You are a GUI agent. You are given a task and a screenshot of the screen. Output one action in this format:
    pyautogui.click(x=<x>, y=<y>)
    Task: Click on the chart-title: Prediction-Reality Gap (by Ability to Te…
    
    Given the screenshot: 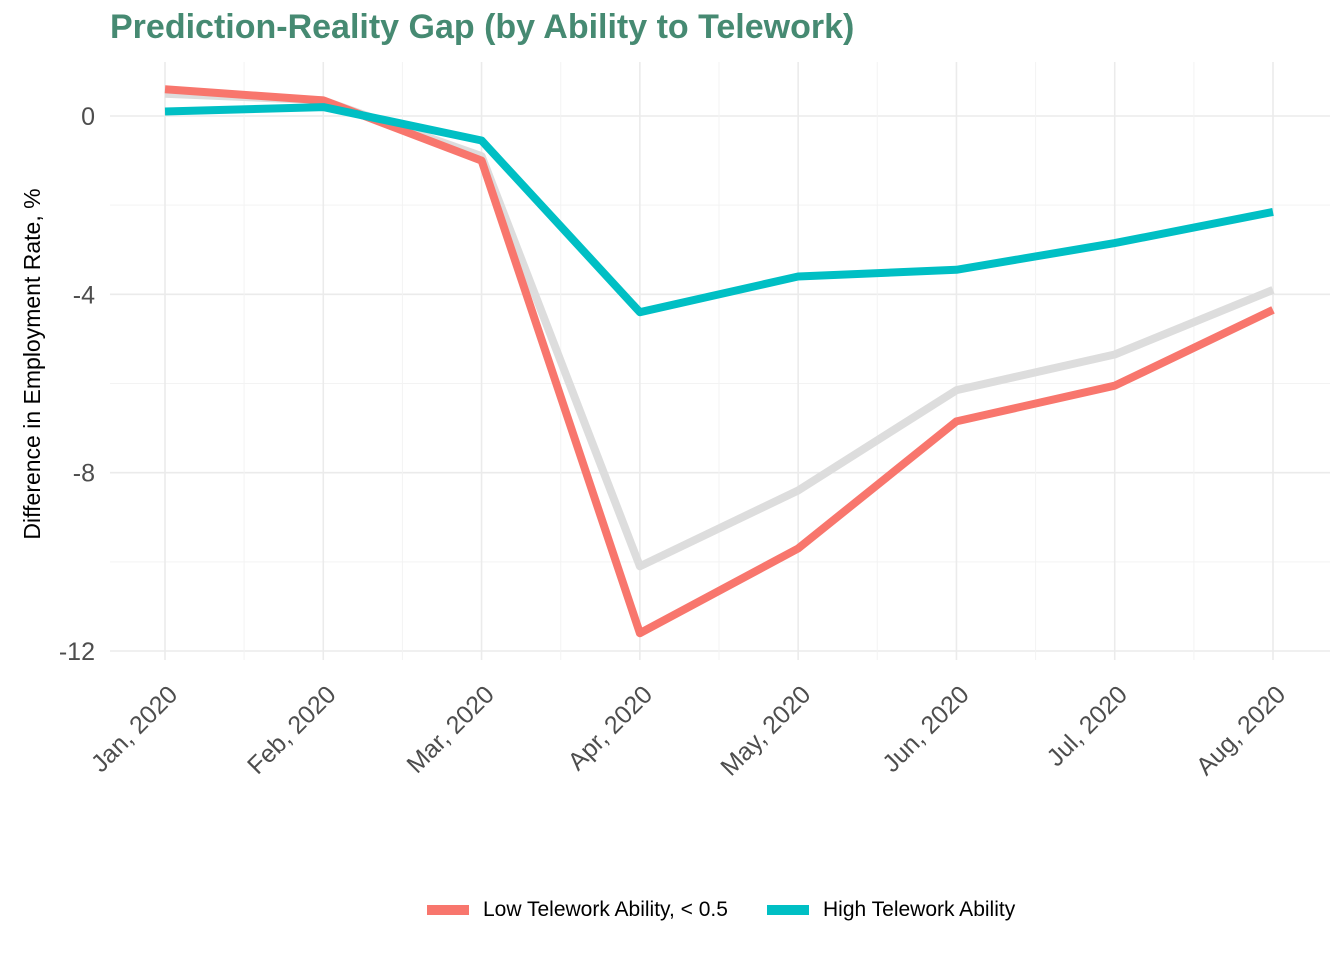 What is the action you would take?
    pyautogui.click(x=482, y=27)
    